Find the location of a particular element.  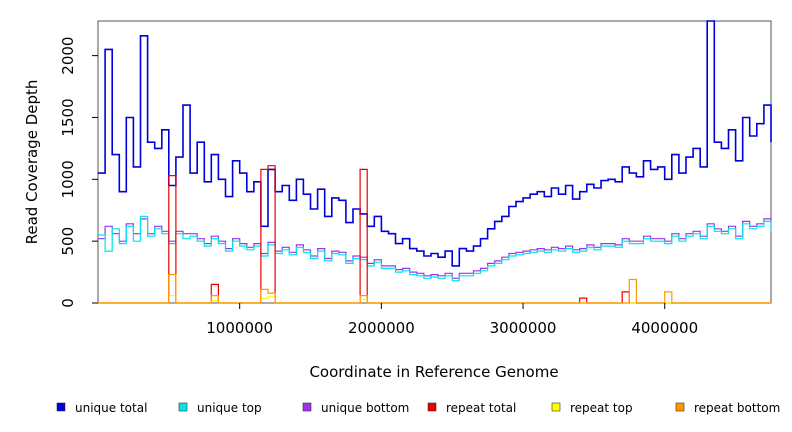

legend-label: unique top is located at coordinates (229, 408).